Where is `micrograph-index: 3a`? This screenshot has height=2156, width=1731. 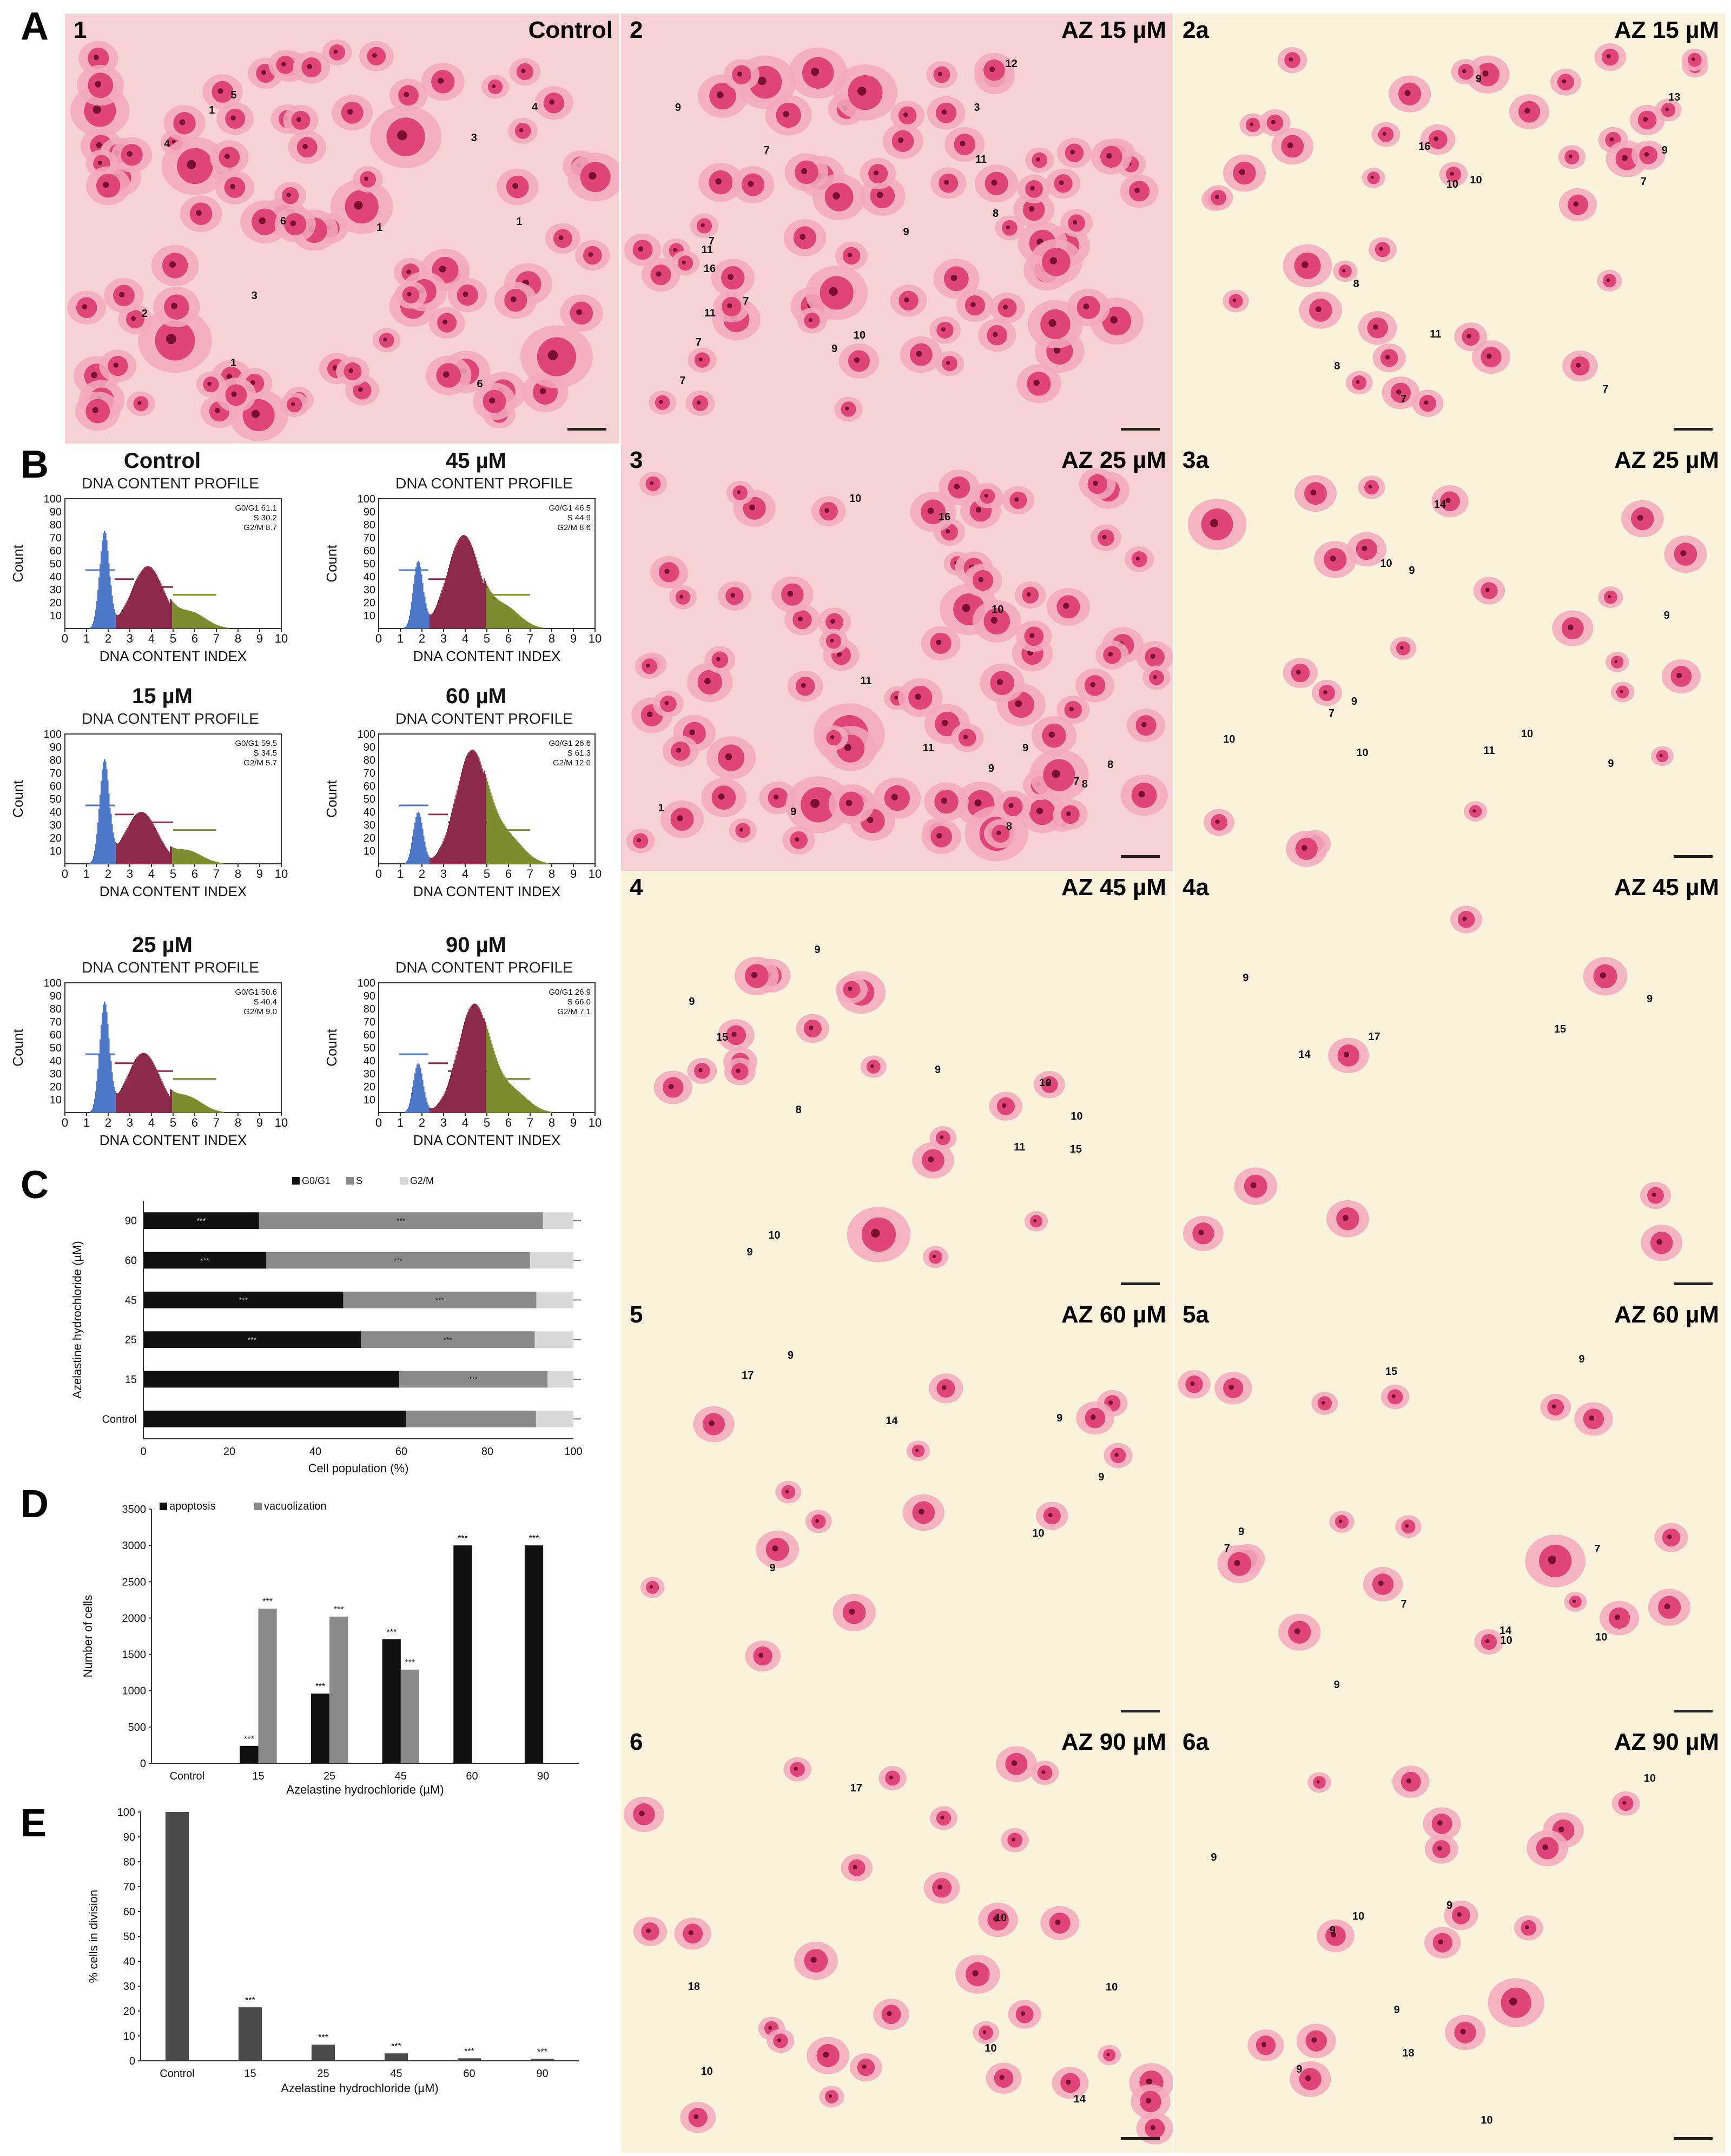 micrograph-index: 3a is located at coordinates (1195, 460).